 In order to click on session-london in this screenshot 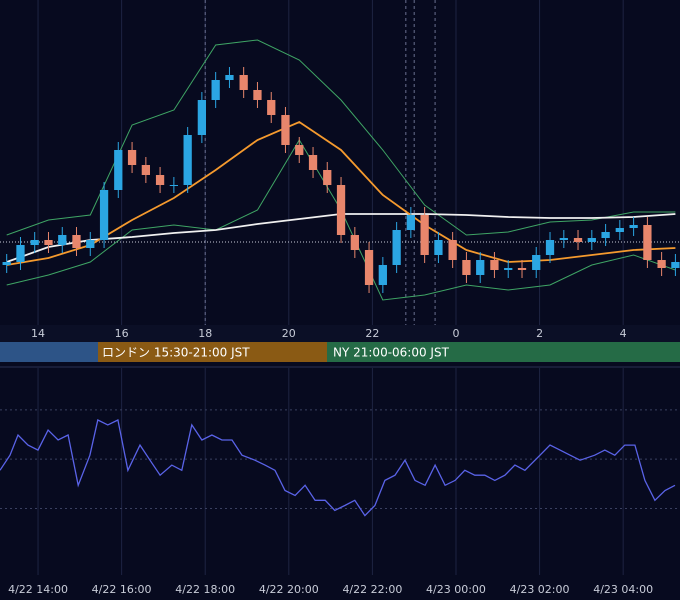, I will do `click(212, 352)`.